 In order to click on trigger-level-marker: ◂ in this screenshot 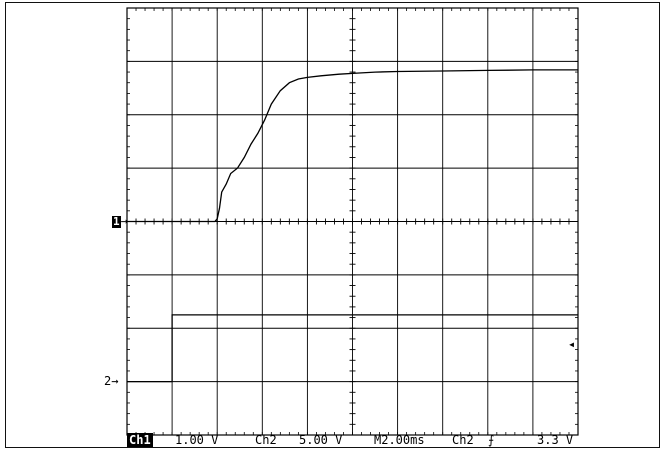, I will do `click(571, 344)`.